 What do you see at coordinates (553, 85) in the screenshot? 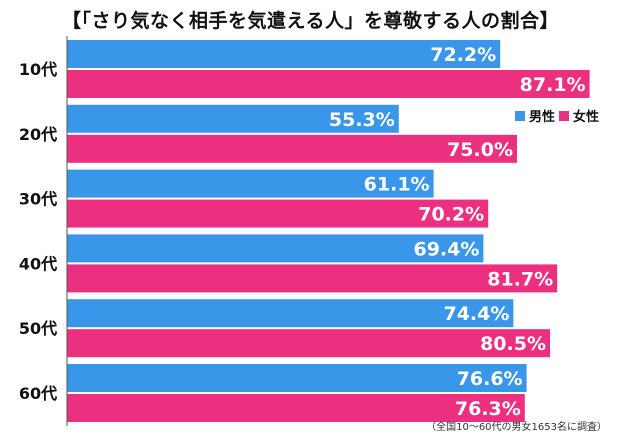
I see `value-label-female: 87.1%` at bounding box center [553, 85].